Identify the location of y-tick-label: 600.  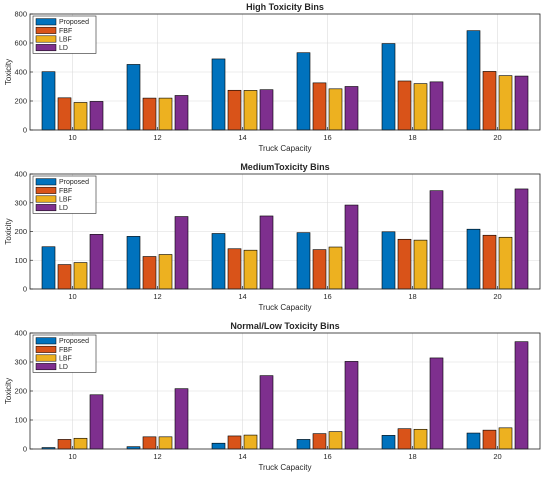
(20, 43).